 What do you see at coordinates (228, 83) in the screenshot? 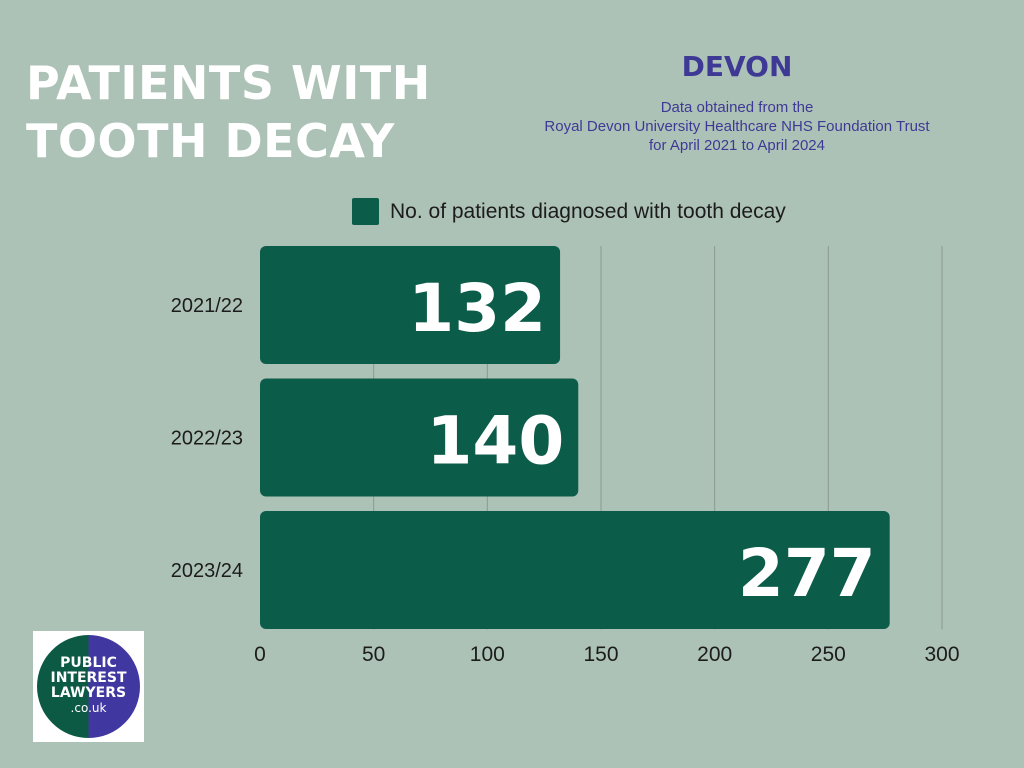
I see `title-line-1: PATIENTS WITH` at bounding box center [228, 83].